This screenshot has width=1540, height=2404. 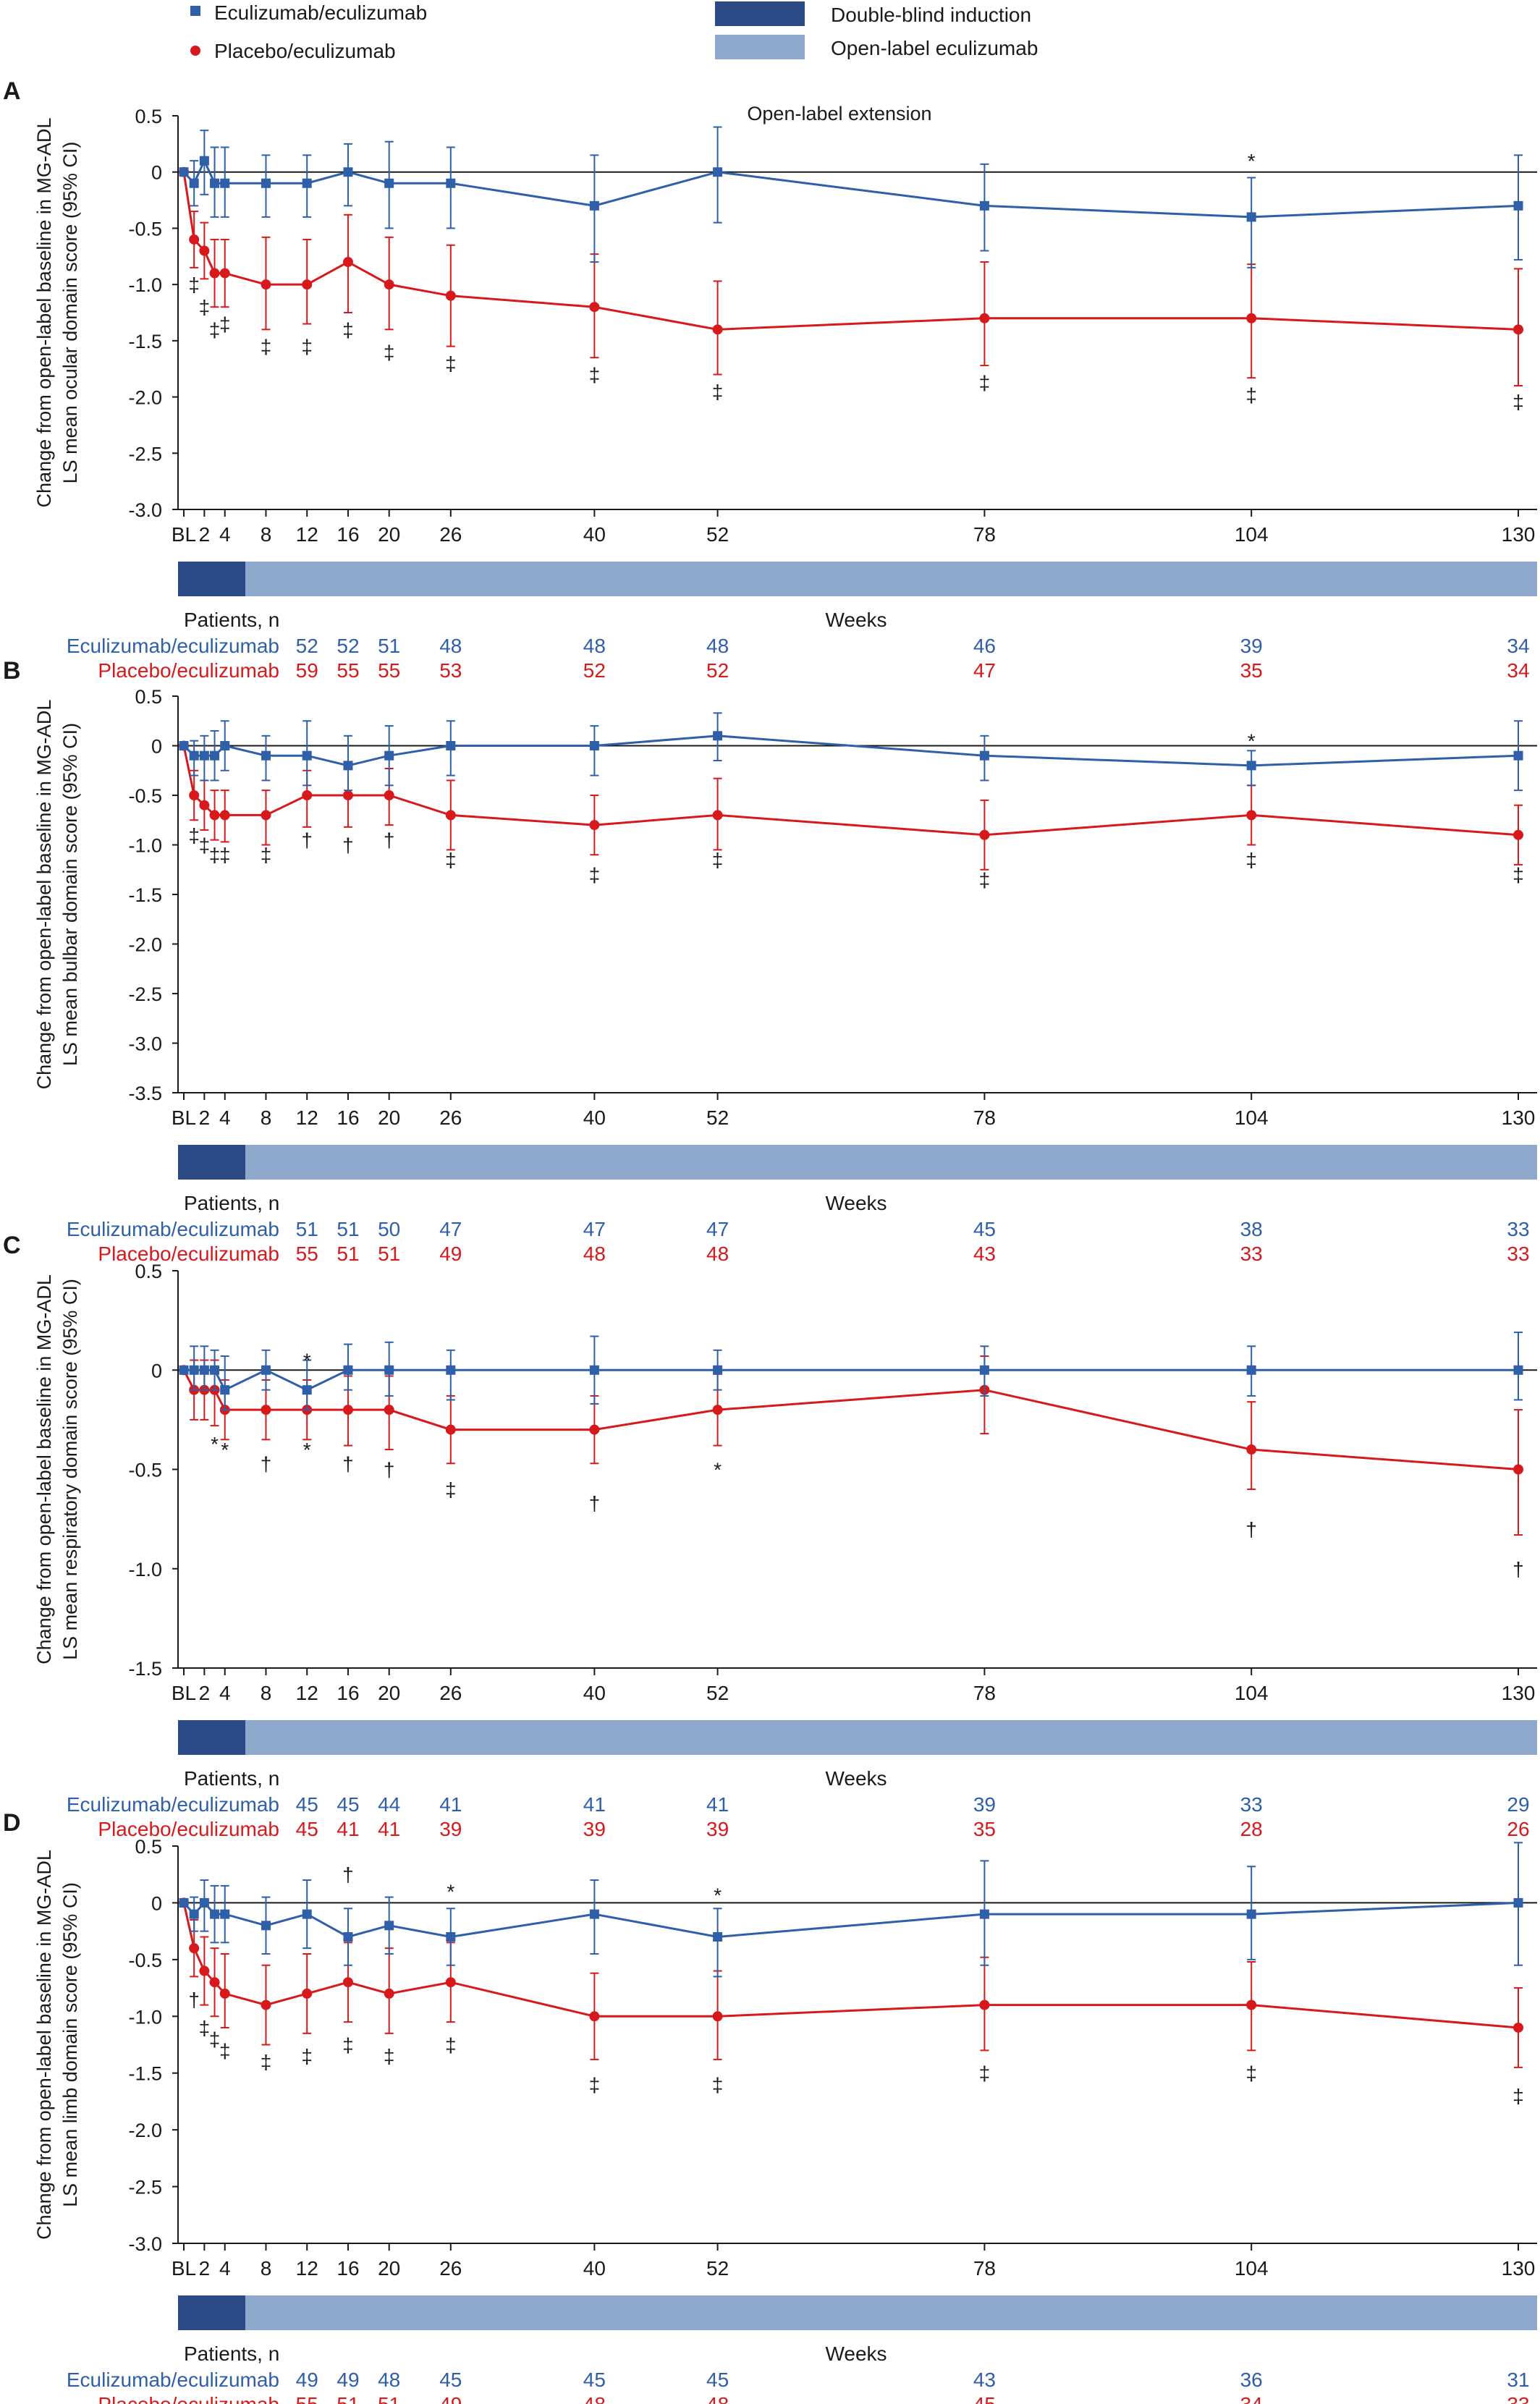 What do you see at coordinates (718, 1229) in the screenshot?
I see `patient-count-ecu: 47` at bounding box center [718, 1229].